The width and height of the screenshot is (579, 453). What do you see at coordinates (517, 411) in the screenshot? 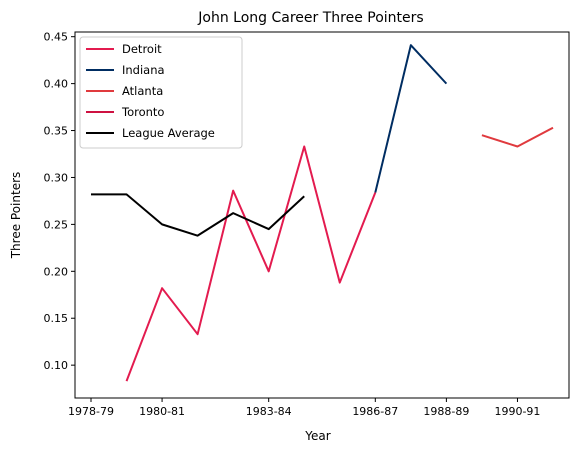
I see `x-tick-label: 1990-91` at bounding box center [517, 411].